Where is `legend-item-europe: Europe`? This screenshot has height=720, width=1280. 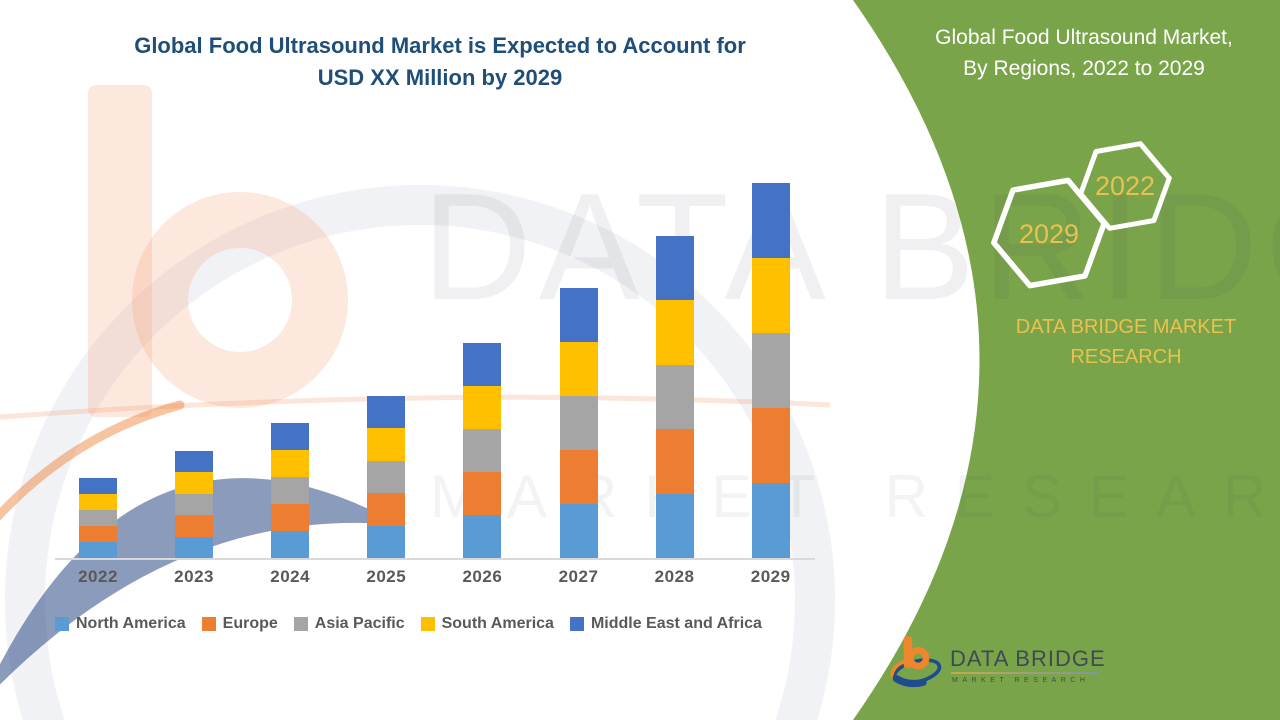 legend-item-europe: Europe is located at coordinates (239, 624).